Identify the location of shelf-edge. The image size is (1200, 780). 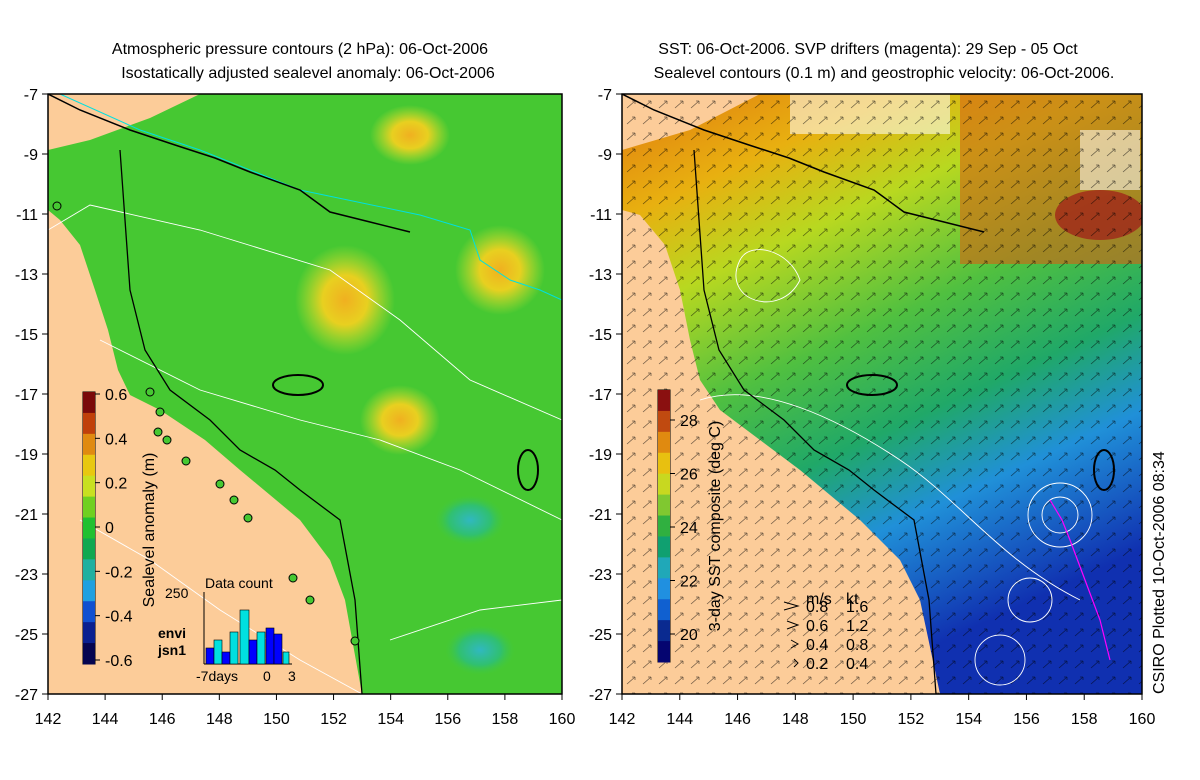
(241, 421).